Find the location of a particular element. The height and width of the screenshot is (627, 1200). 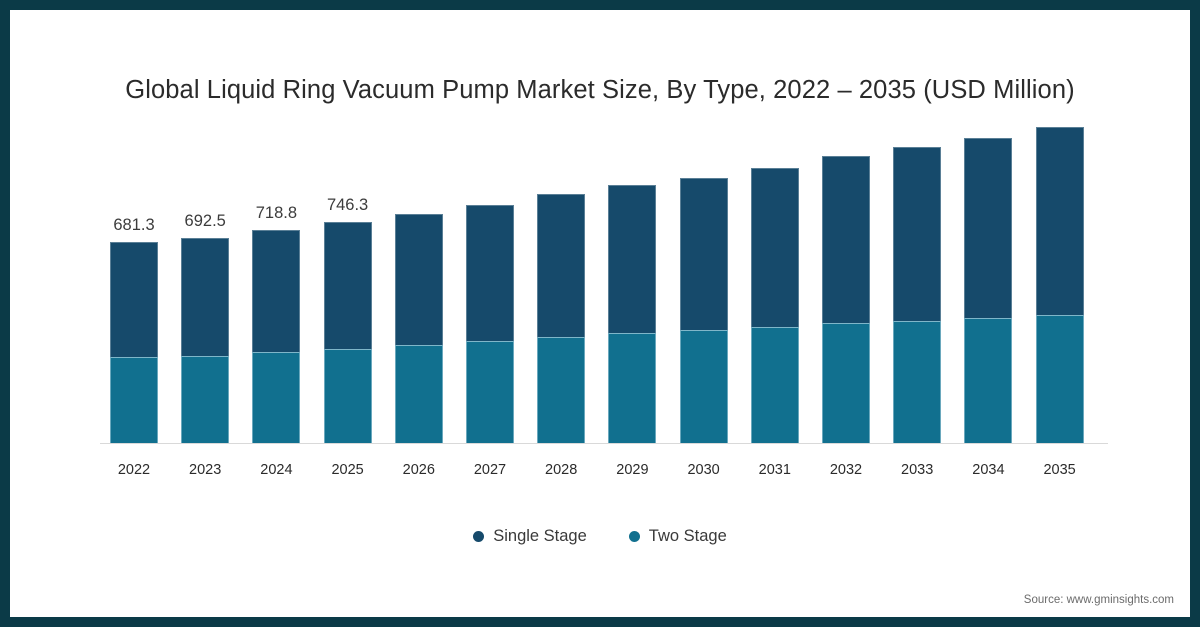

x-axis-tick-label: 2023 is located at coordinates (205, 470).